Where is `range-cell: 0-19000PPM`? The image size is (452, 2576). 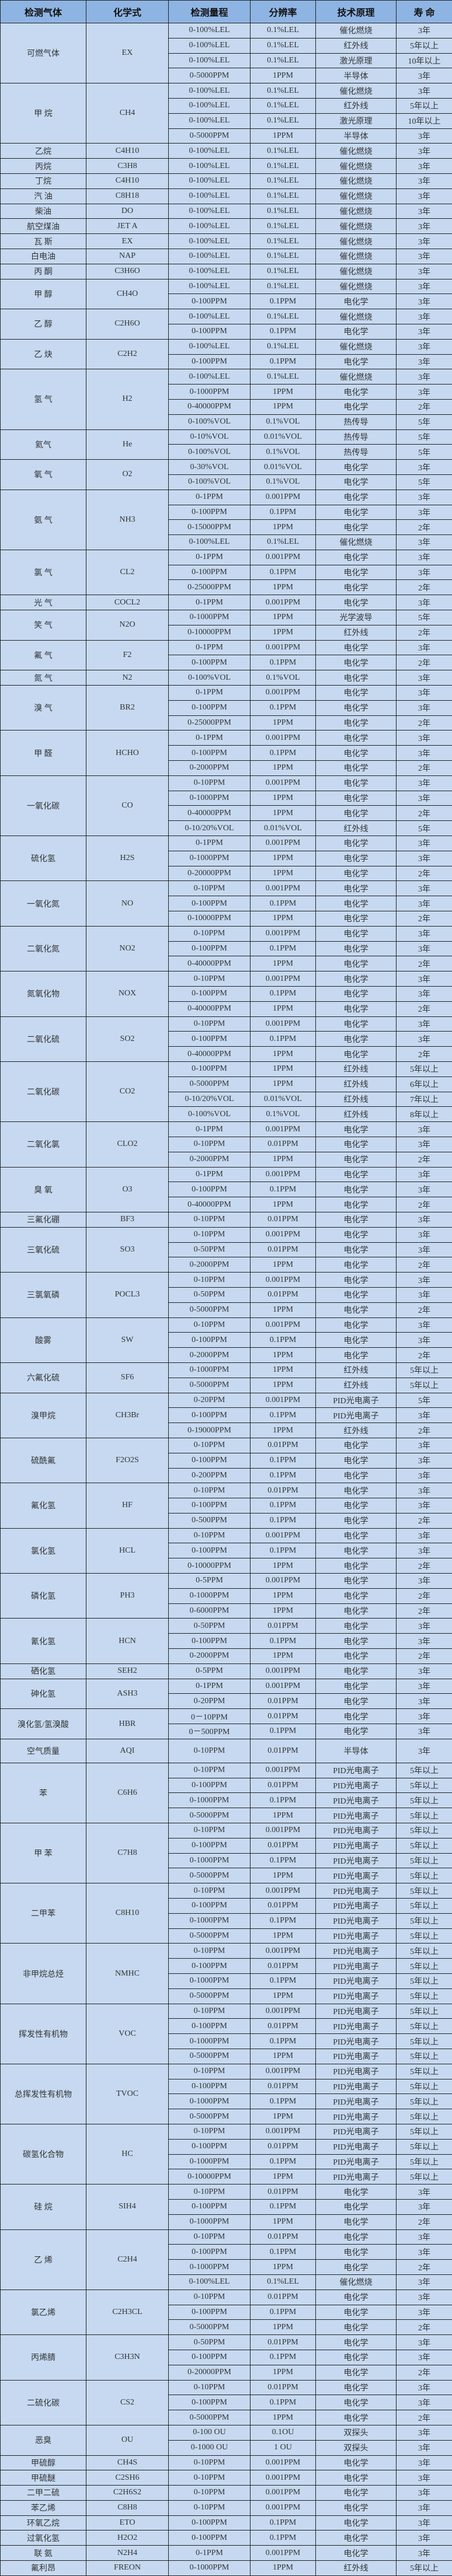
range-cell: 0-19000PPM is located at coordinates (210, 1430).